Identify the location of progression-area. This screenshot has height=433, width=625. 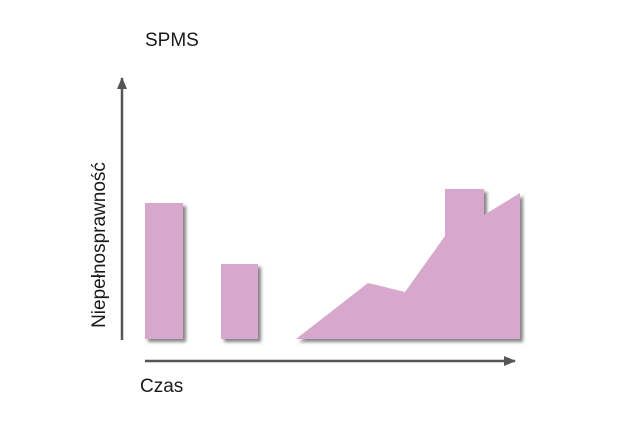
(408, 264).